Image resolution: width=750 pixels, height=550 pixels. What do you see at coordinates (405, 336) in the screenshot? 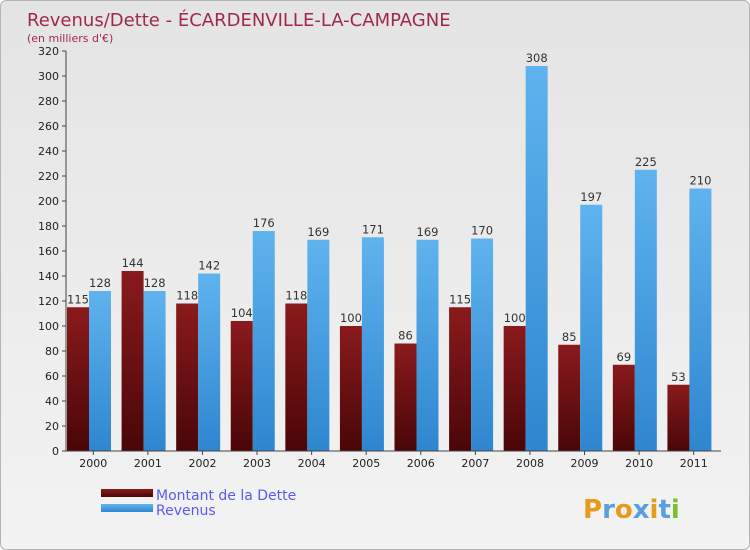
I see `value-label-dette: 86` at bounding box center [405, 336].